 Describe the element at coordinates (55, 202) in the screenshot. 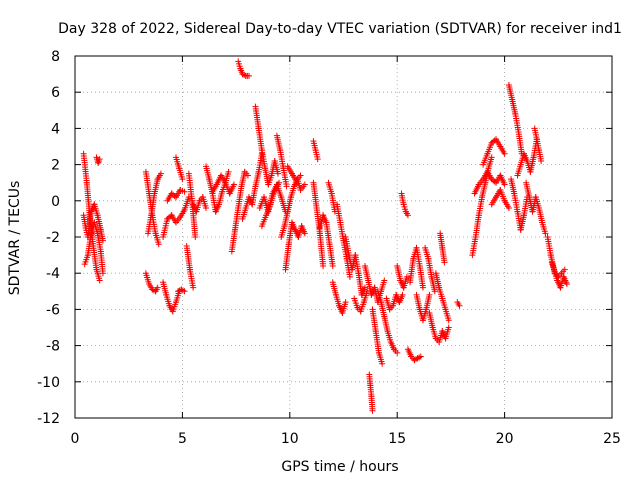

I see `y-tick-label: 0` at that location.